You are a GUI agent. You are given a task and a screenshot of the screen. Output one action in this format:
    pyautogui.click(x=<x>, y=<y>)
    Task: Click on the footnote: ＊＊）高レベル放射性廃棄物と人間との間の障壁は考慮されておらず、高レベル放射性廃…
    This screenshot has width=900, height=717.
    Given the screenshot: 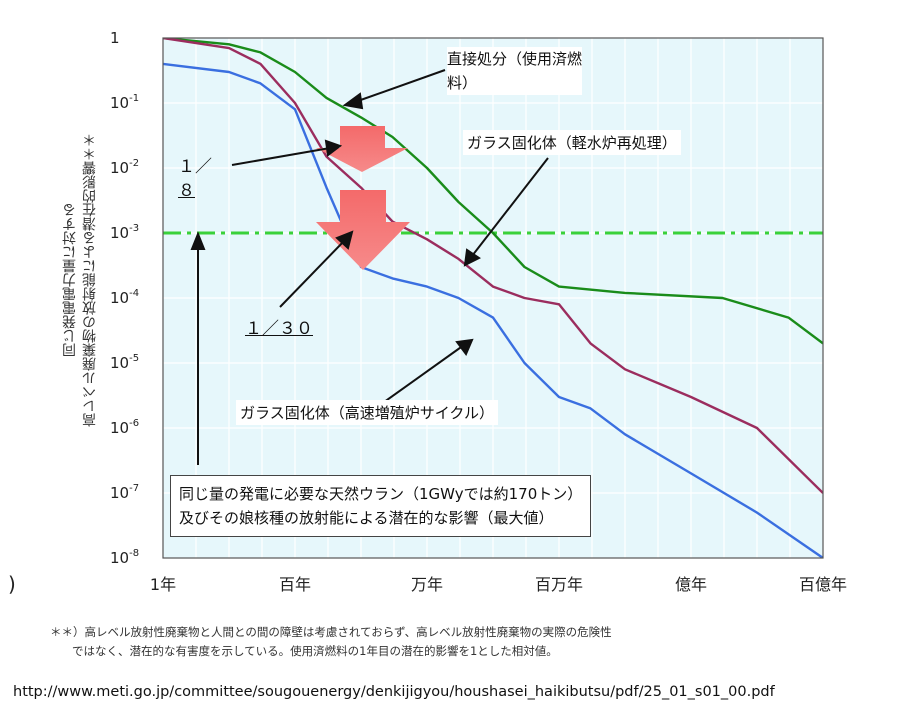 What is the action you would take?
    pyautogui.click(x=331, y=642)
    